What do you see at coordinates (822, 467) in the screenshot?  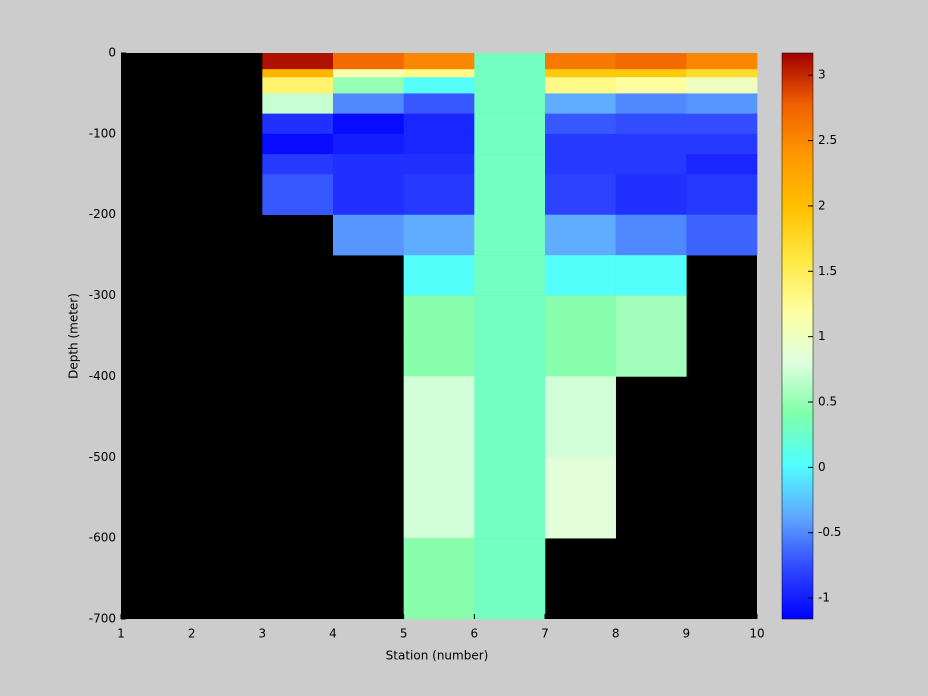 I see `colorbar-tick-label: 0` at bounding box center [822, 467].